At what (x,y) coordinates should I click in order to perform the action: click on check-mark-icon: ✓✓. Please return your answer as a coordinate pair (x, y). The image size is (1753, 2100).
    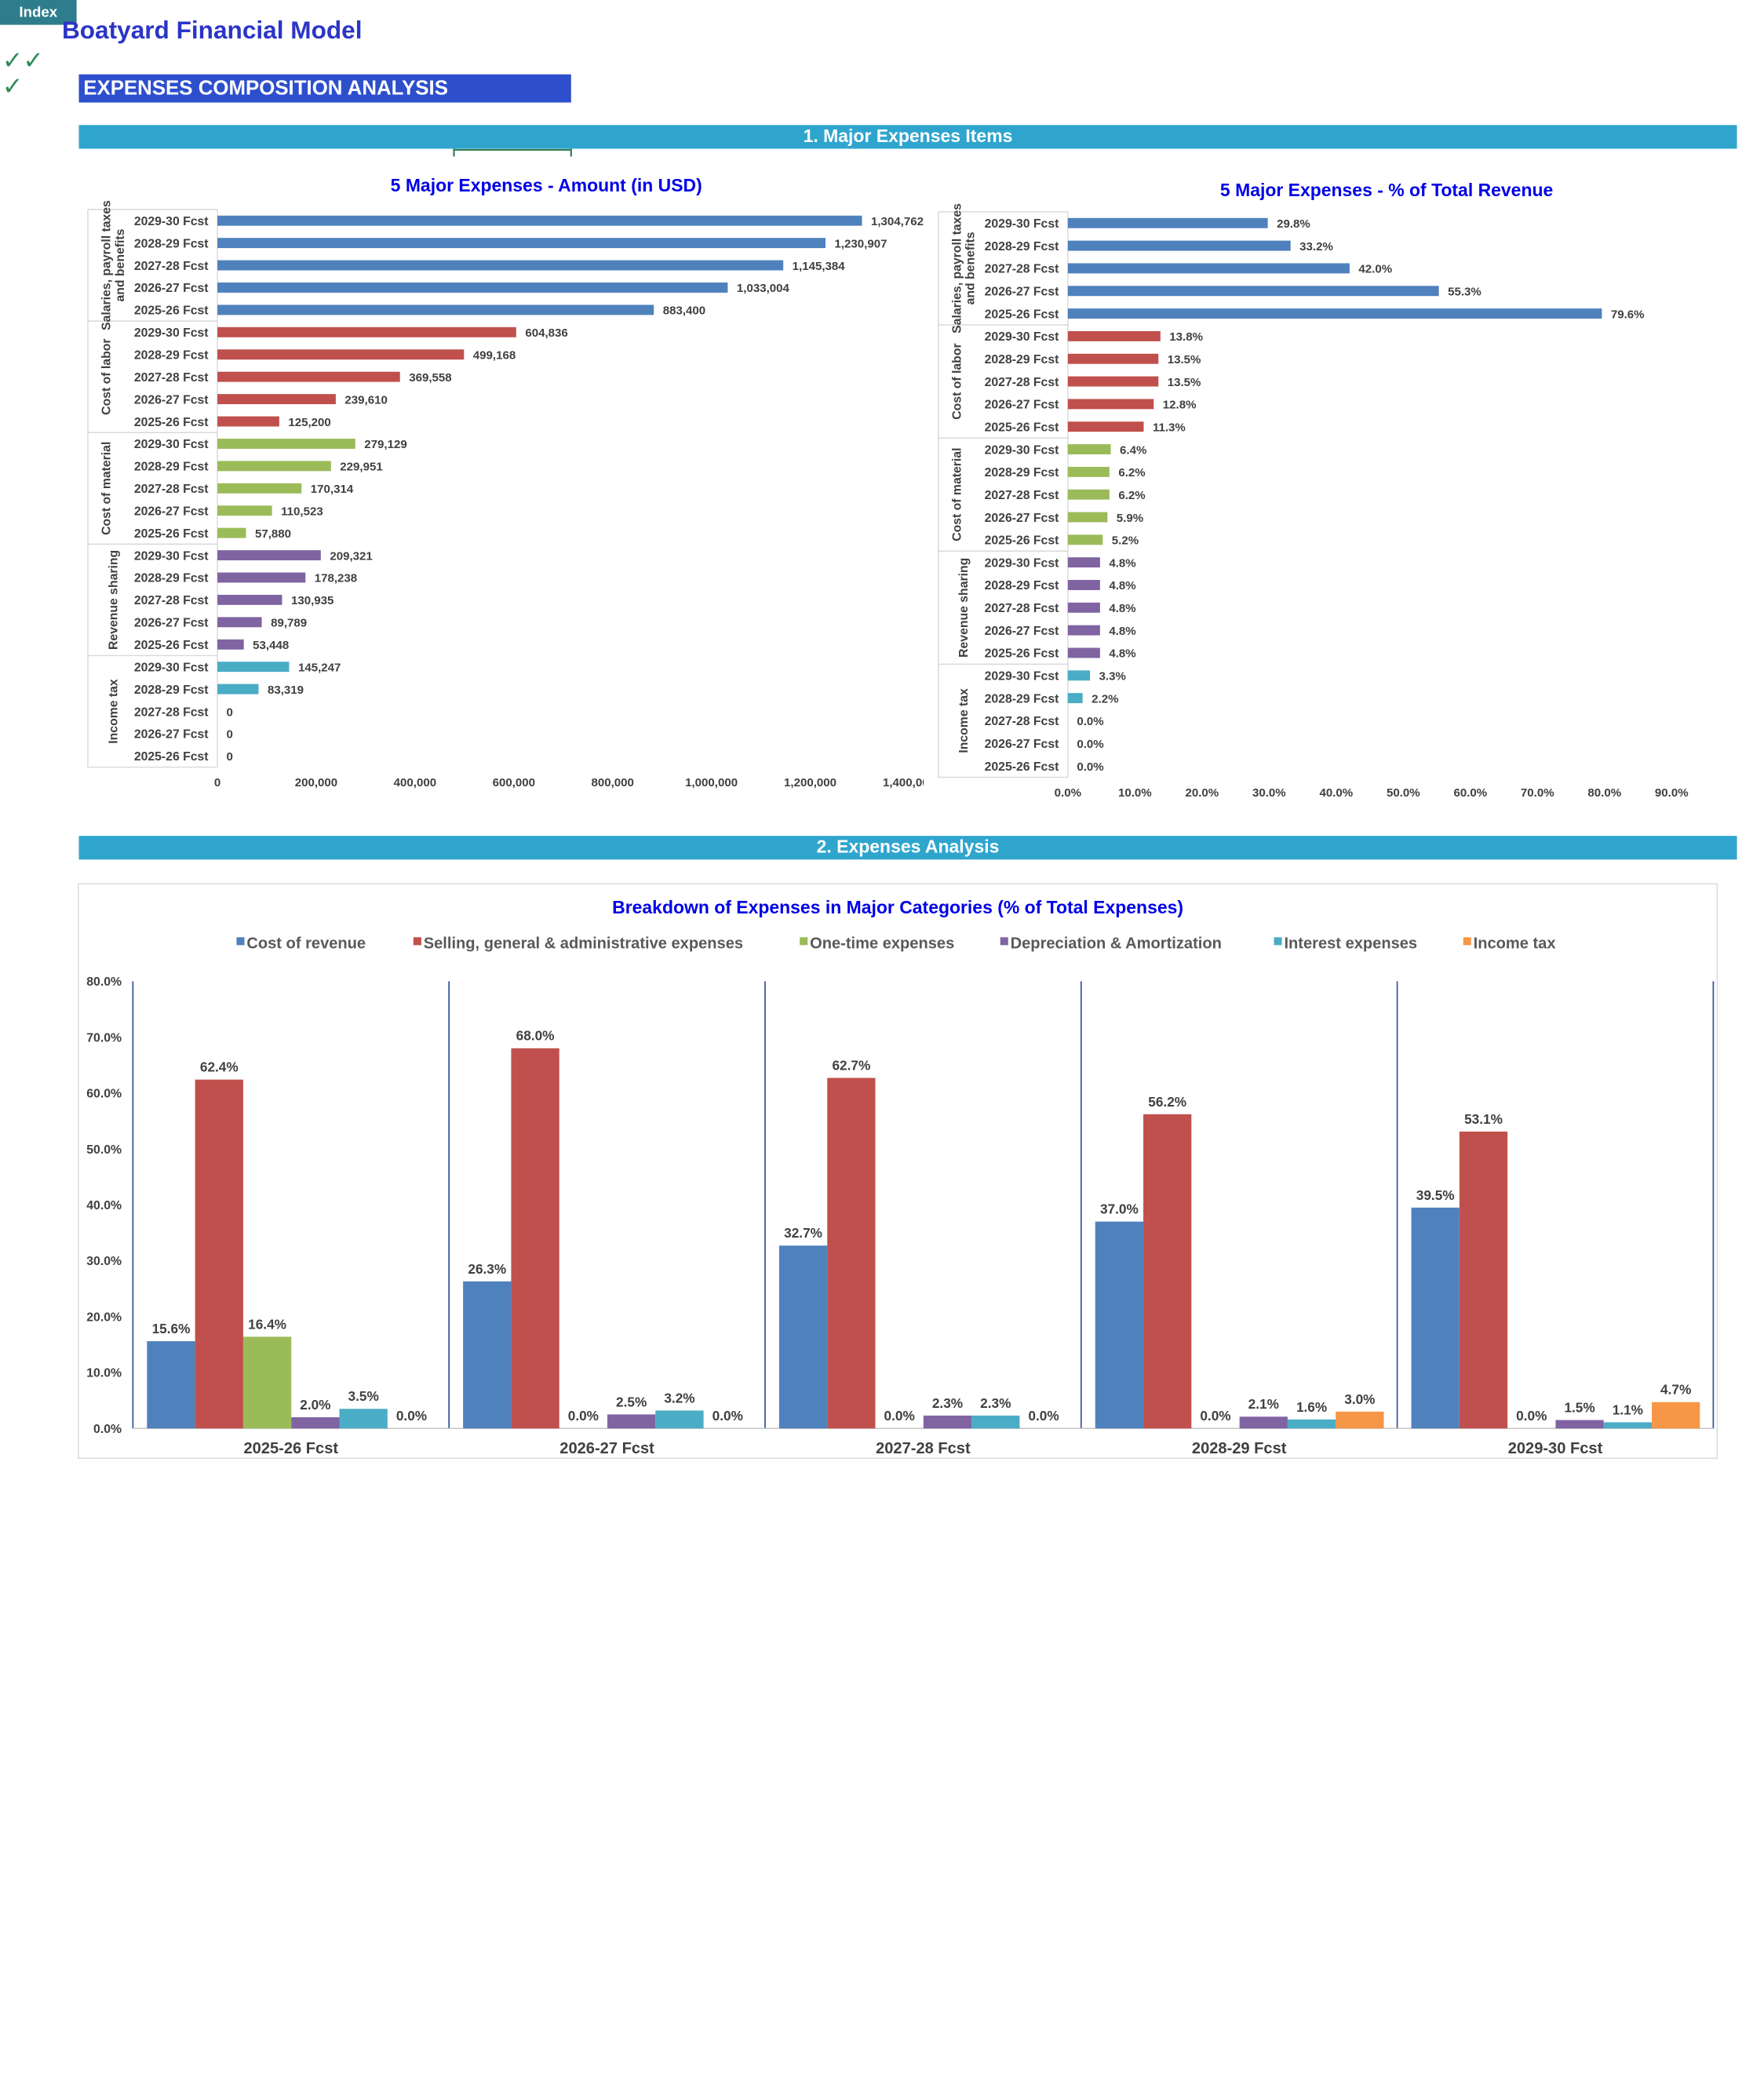
    Looking at the image, I should click on (23, 61).